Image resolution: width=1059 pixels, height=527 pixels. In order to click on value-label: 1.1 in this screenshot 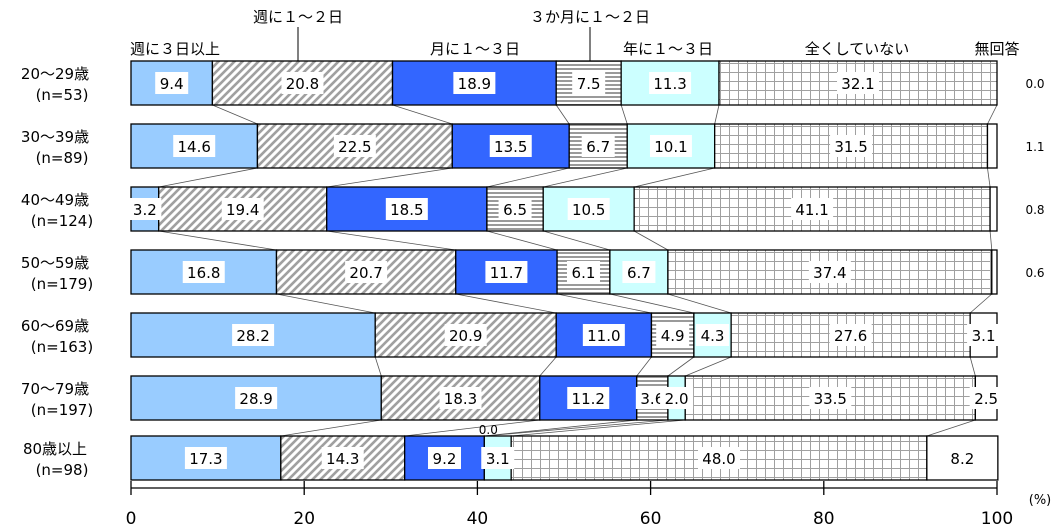, I will do `click(1034, 147)`.